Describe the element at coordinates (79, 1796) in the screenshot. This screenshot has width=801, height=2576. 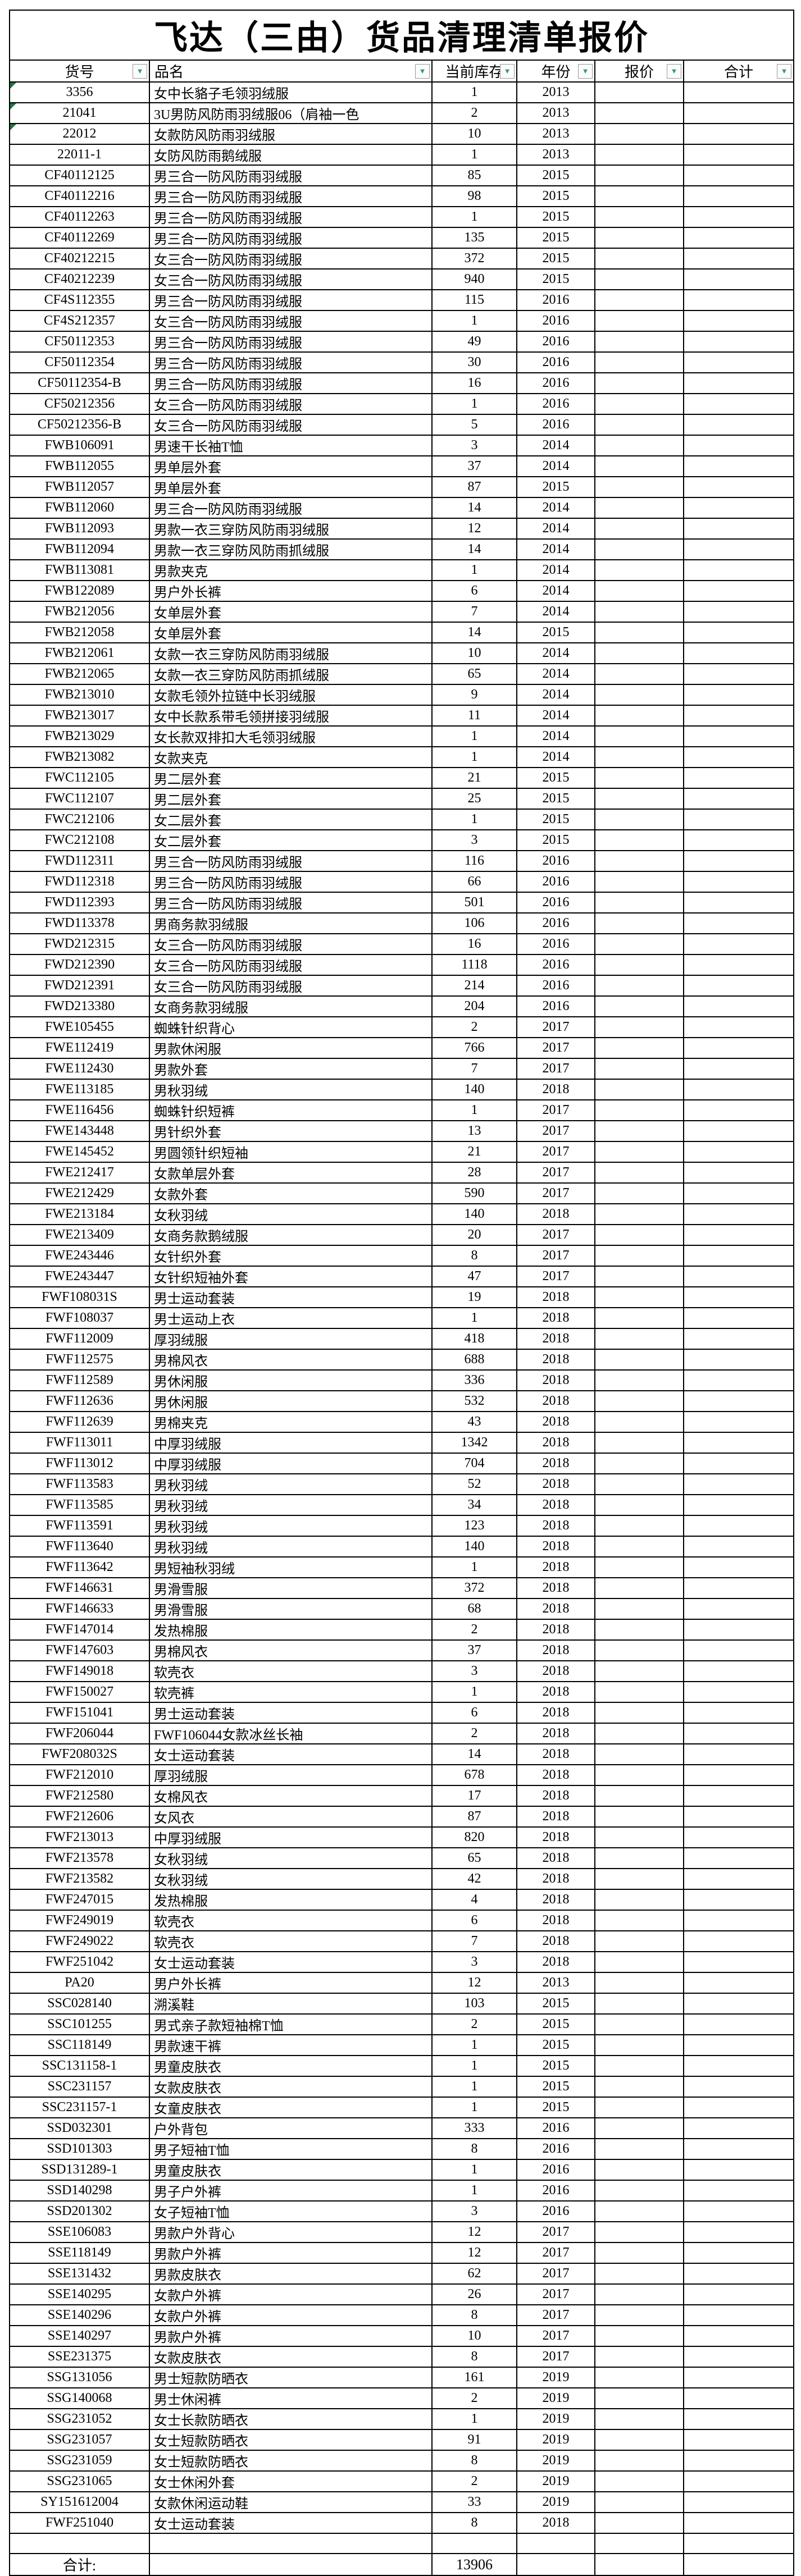
I see `item-no-cell: FWF212580` at that location.